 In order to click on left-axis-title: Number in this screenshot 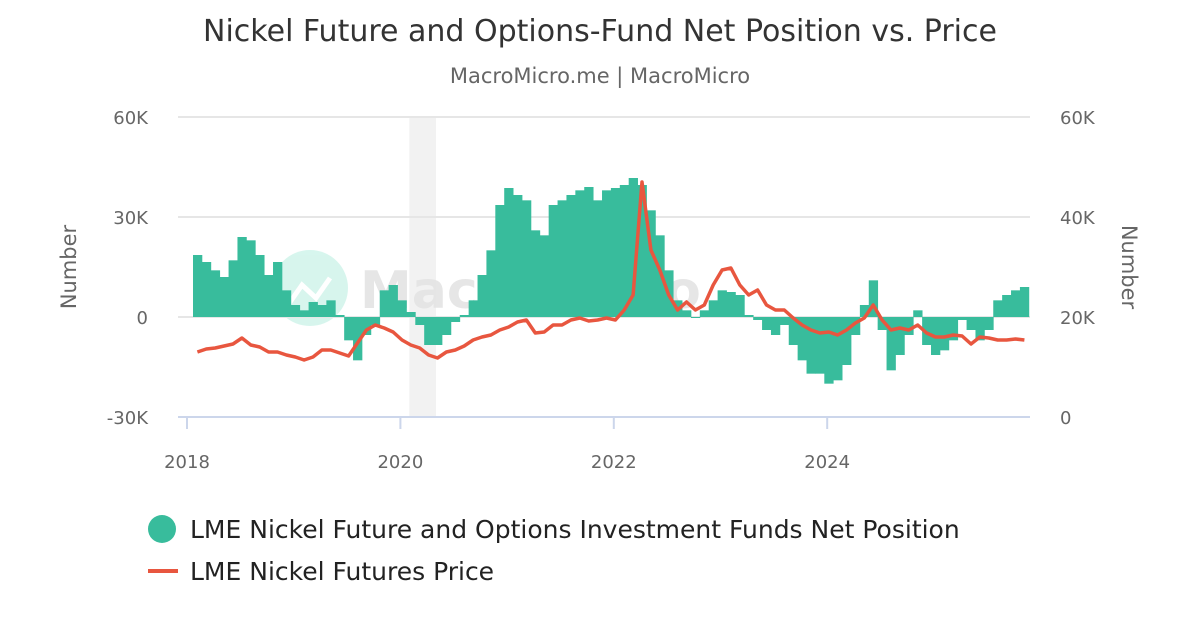, I will do `click(69, 266)`.